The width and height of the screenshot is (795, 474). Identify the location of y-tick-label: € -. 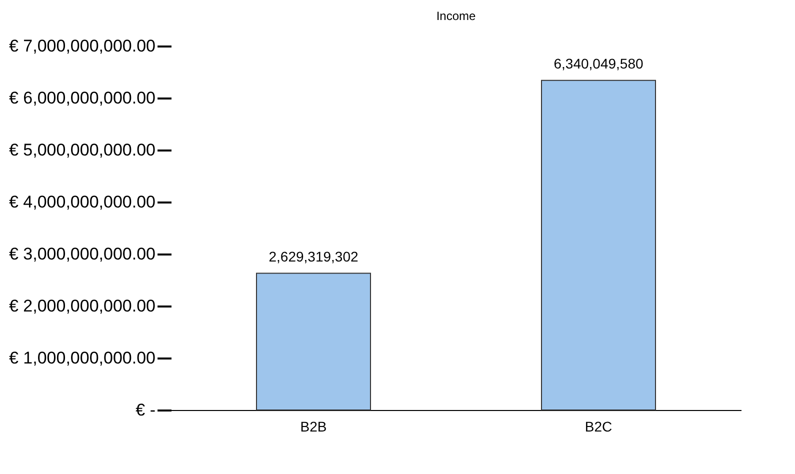
(146, 410).